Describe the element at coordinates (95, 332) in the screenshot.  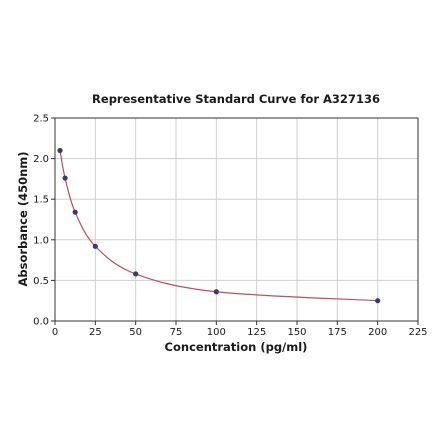
I see `x-tick-label: 25` at that location.